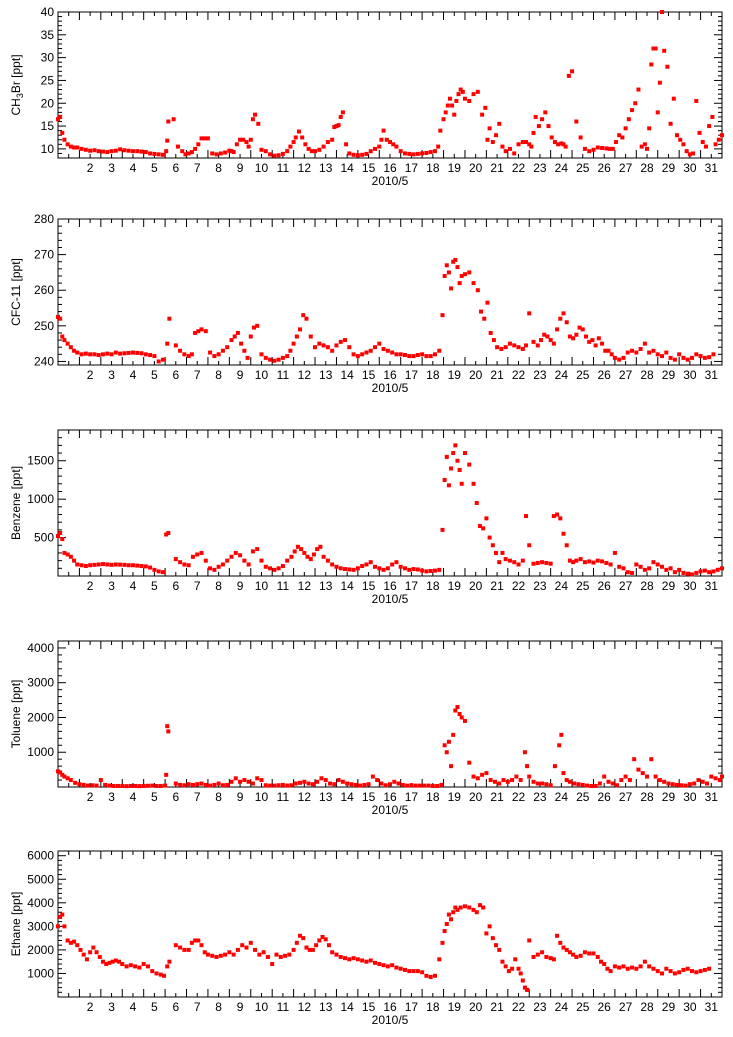 The image size is (733, 1037). What do you see at coordinates (40, 950) in the screenshot?
I see `y-tick-label: 2000` at bounding box center [40, 950].